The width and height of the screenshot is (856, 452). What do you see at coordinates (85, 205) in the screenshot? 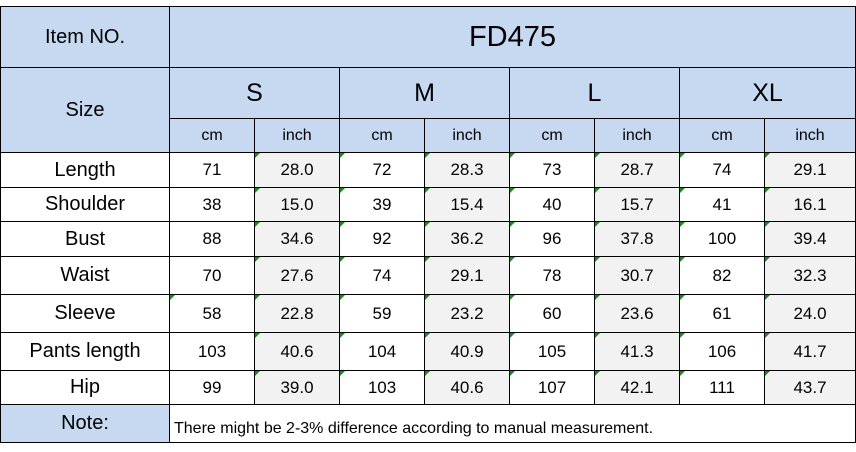
I see `row-label-shoulder: Shoulder` at bounding box center [85, 205].